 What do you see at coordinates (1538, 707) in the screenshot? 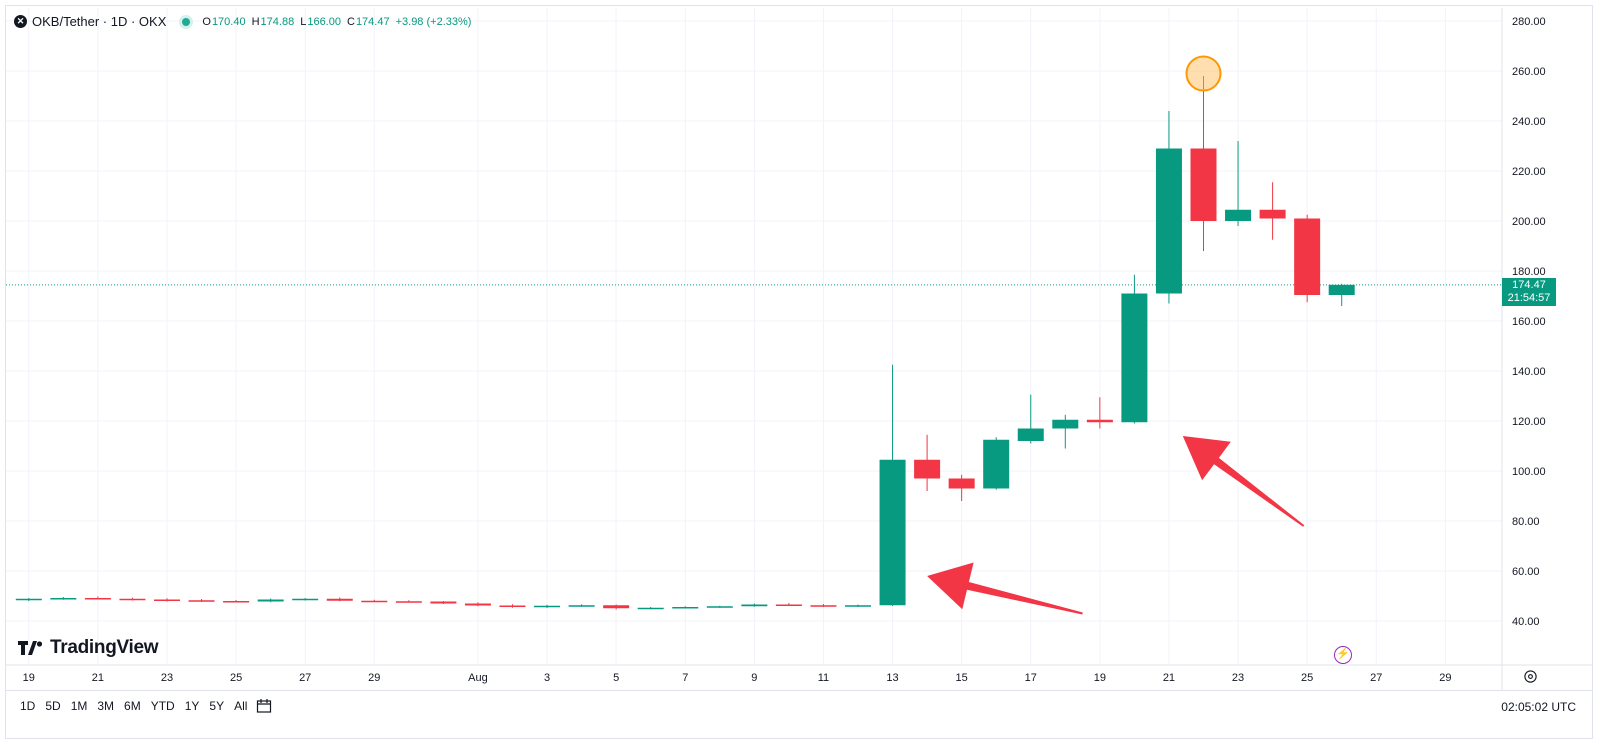
I see `utc-clock: 02:05:02 UTC` at bounding box center [1538, 707].